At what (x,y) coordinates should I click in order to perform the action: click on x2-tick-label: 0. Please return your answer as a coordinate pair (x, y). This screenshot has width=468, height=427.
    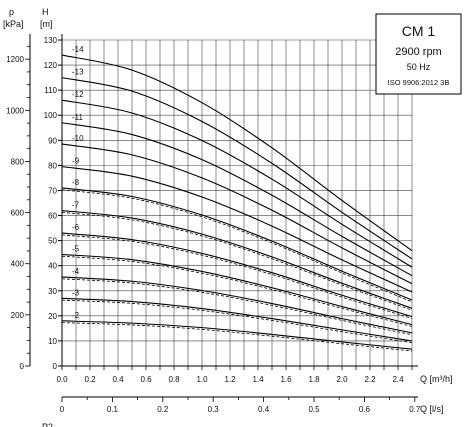
    Looking at the image, I should click on (62, 409).